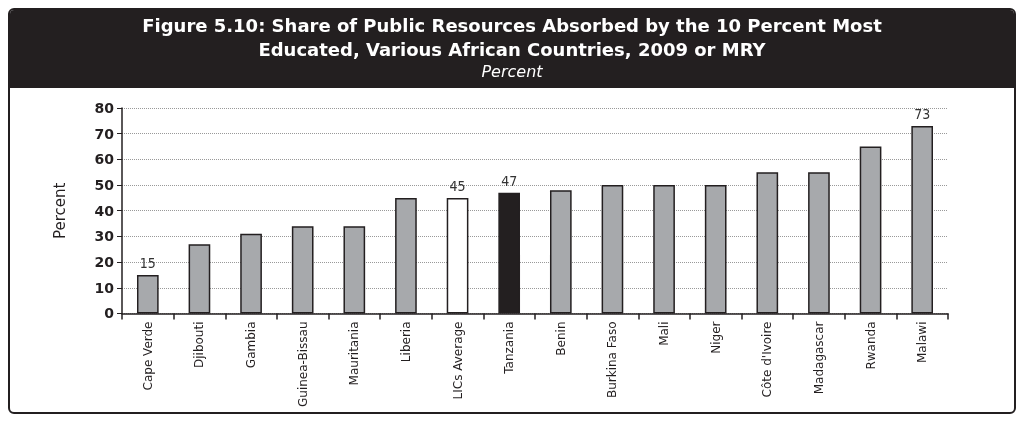  What do you see at coordinates (104, 108) in the screenshot?
I see `y-tick-label: 80` at bounding box center [104, 108].